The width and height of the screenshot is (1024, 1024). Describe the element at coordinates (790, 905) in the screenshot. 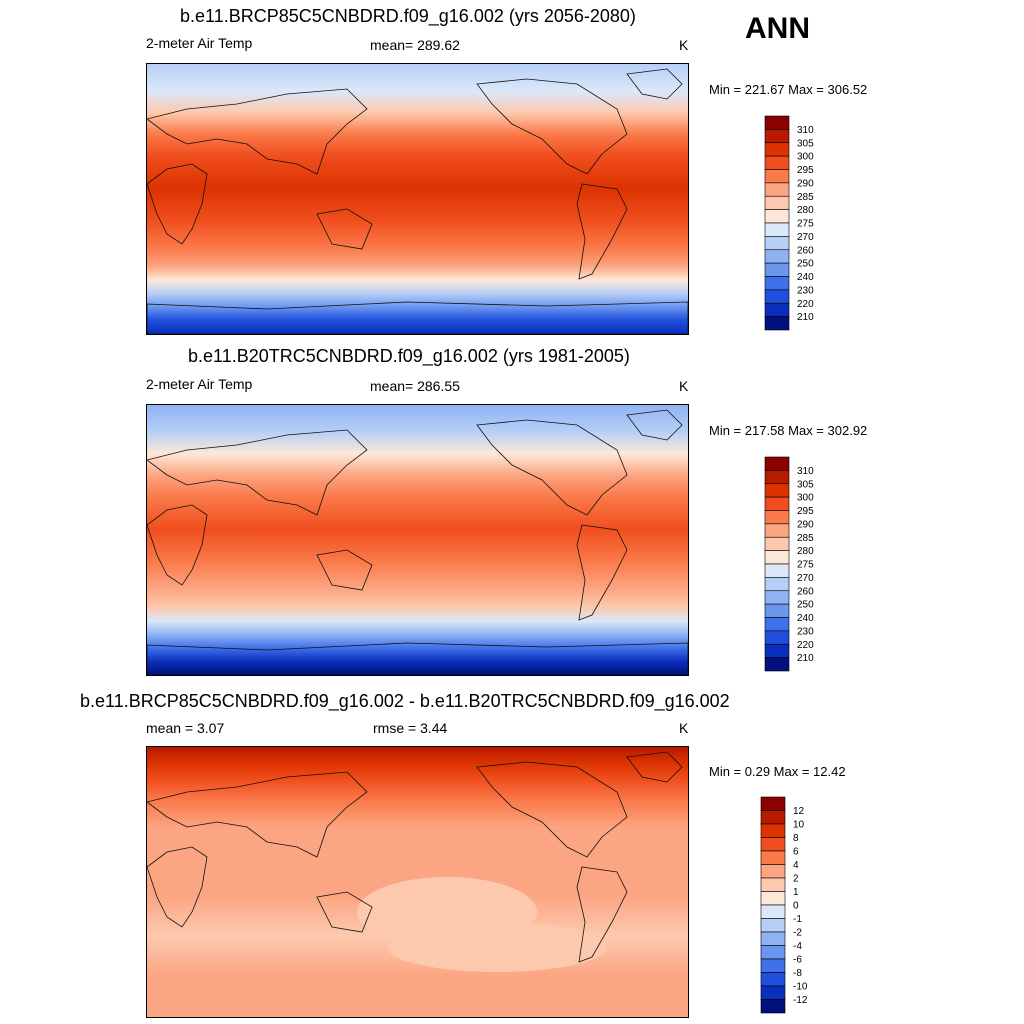

I see `panel-3-colorbar: 12 10 8 6 4 2 1 0 -1 -2 -4 -6 -8 -10 -12` at that location.